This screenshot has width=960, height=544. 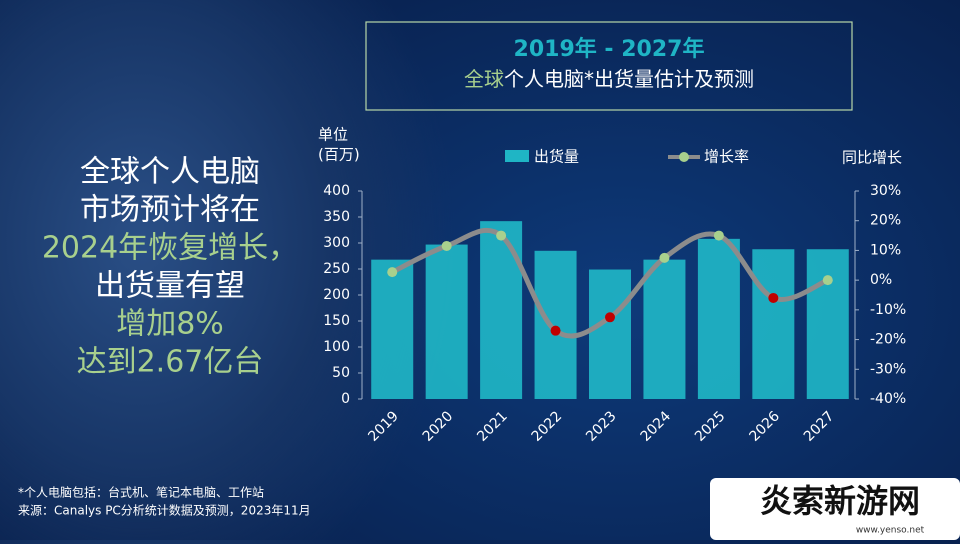 What do you see at coordinates (609, 66) in the screenshot?
I see `title-box` at bounding box center [609, 66].